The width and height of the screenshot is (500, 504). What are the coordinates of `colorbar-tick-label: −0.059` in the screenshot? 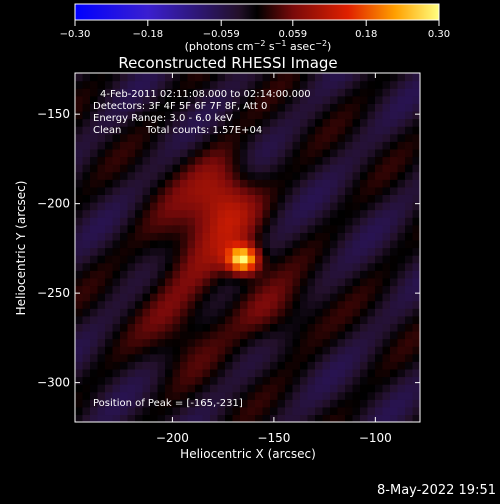 It's located at (221, 34).